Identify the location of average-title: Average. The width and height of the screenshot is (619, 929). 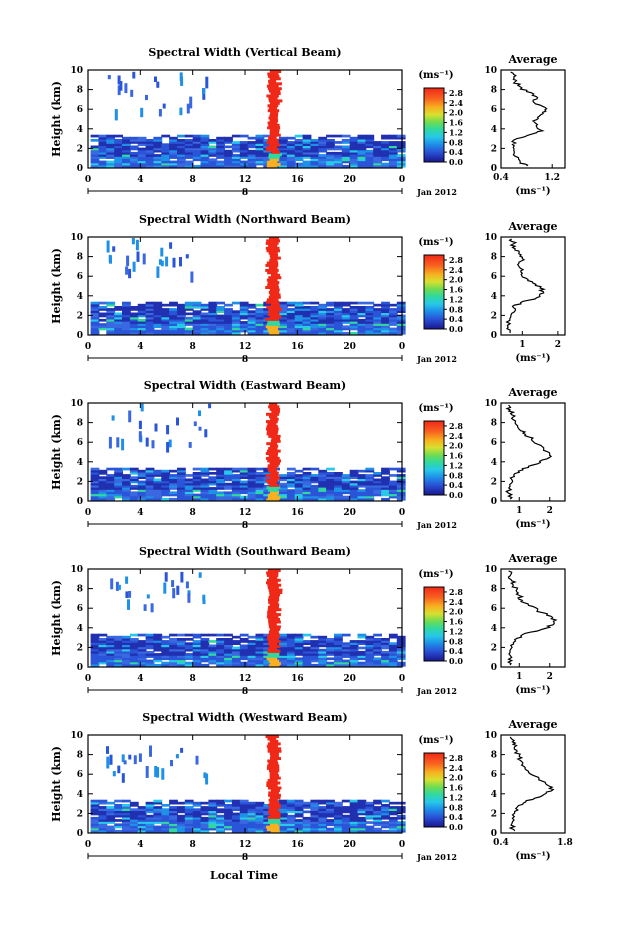
(532, 226).